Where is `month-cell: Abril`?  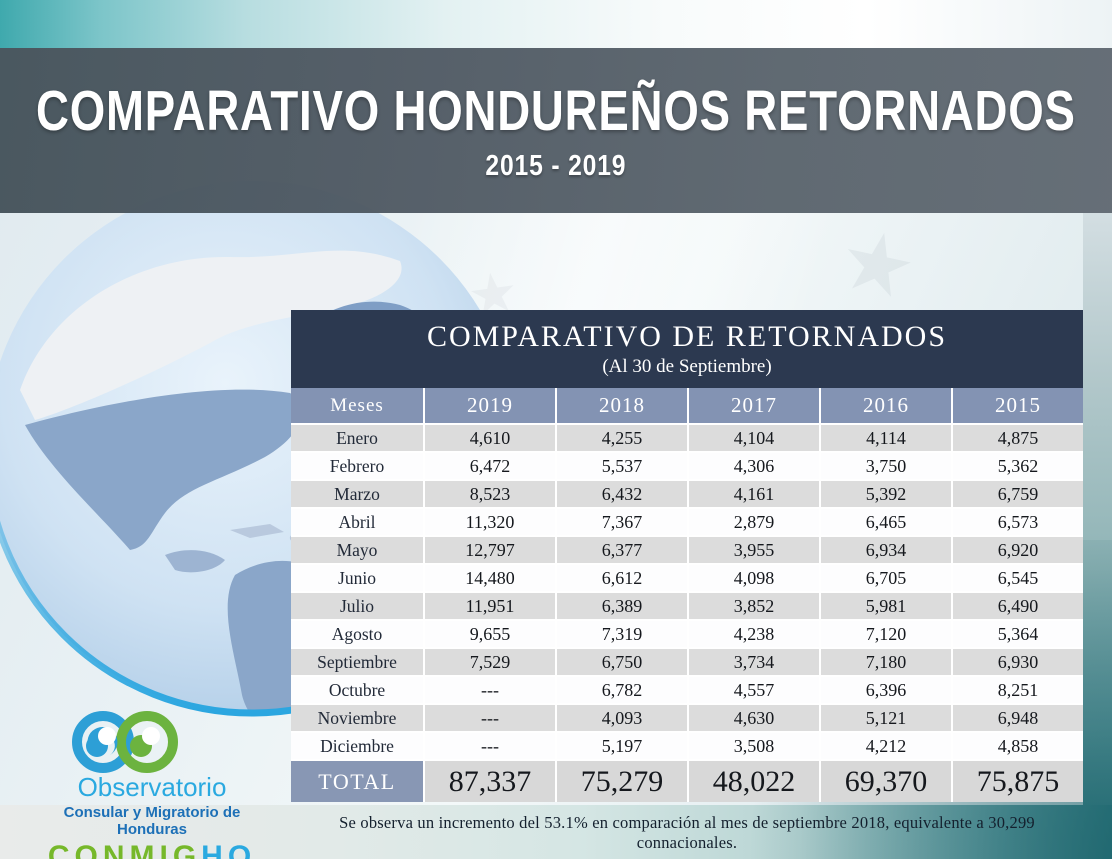
month-cell: Abril is located at coordinates (357, 522).